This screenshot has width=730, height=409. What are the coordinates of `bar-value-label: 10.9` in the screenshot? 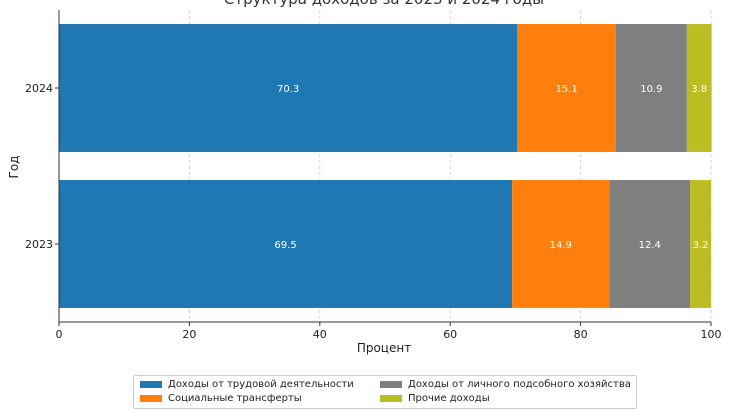 It's located at (651, 89).